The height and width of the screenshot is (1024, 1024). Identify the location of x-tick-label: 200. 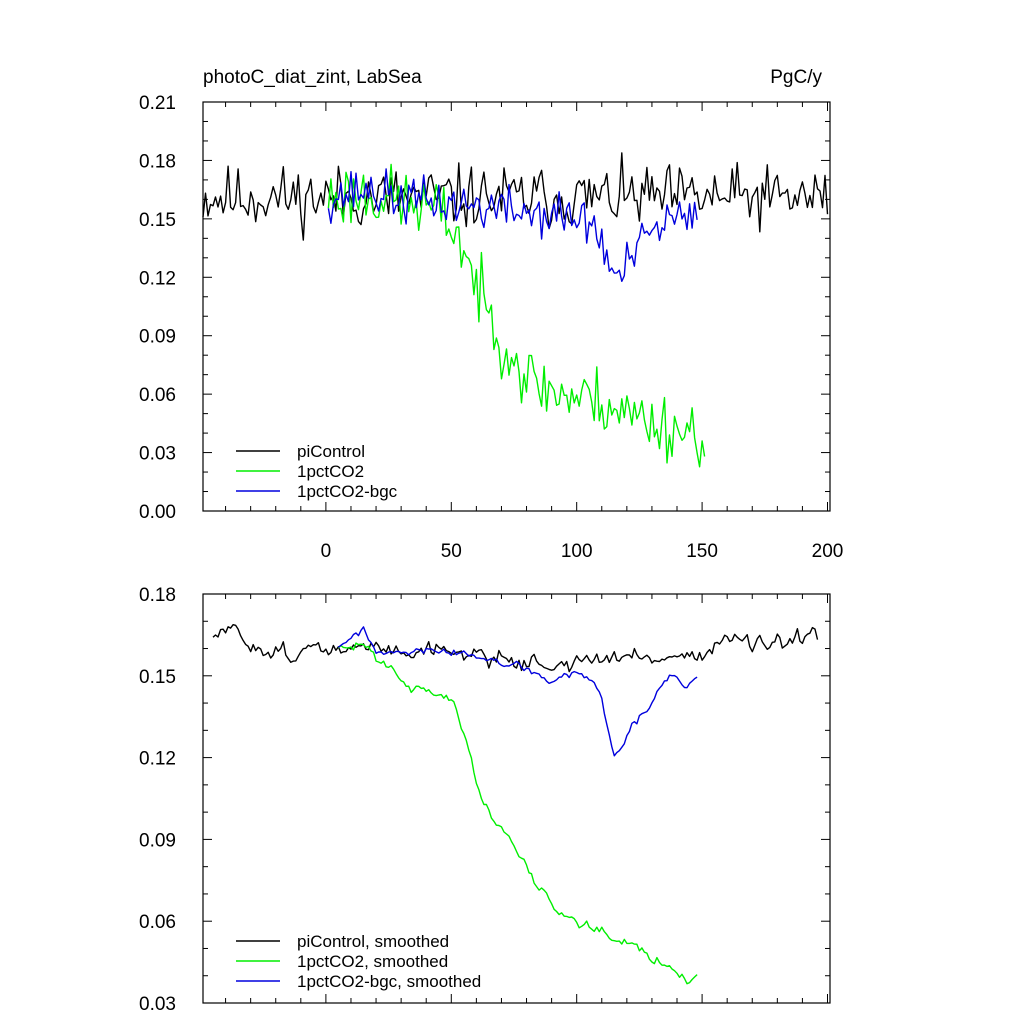
(828, 551).